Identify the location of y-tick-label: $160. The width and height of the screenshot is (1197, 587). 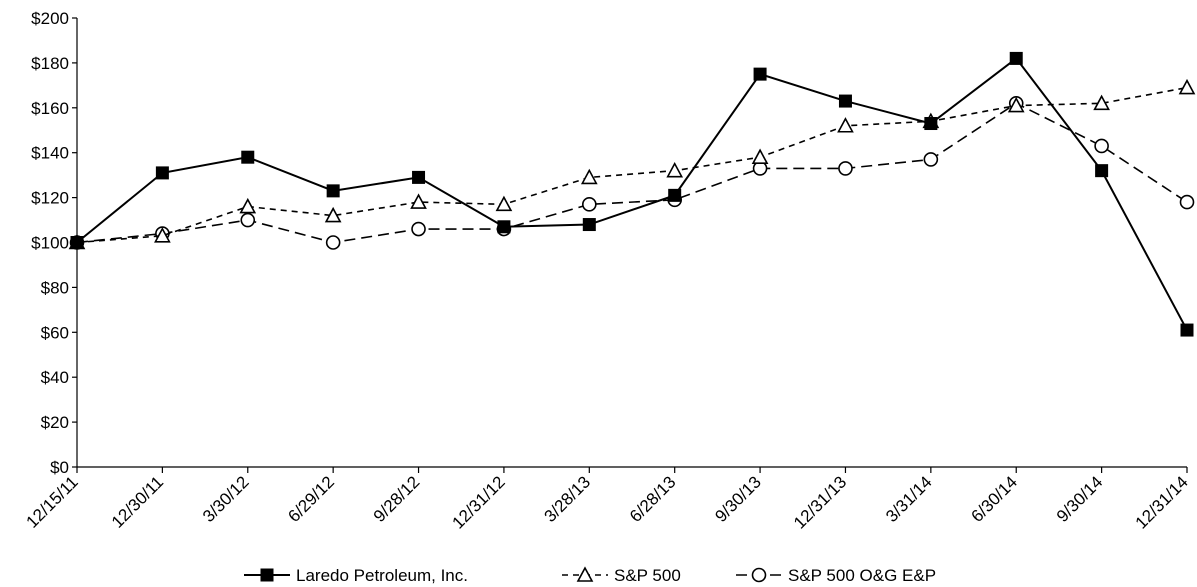
(50, 108).